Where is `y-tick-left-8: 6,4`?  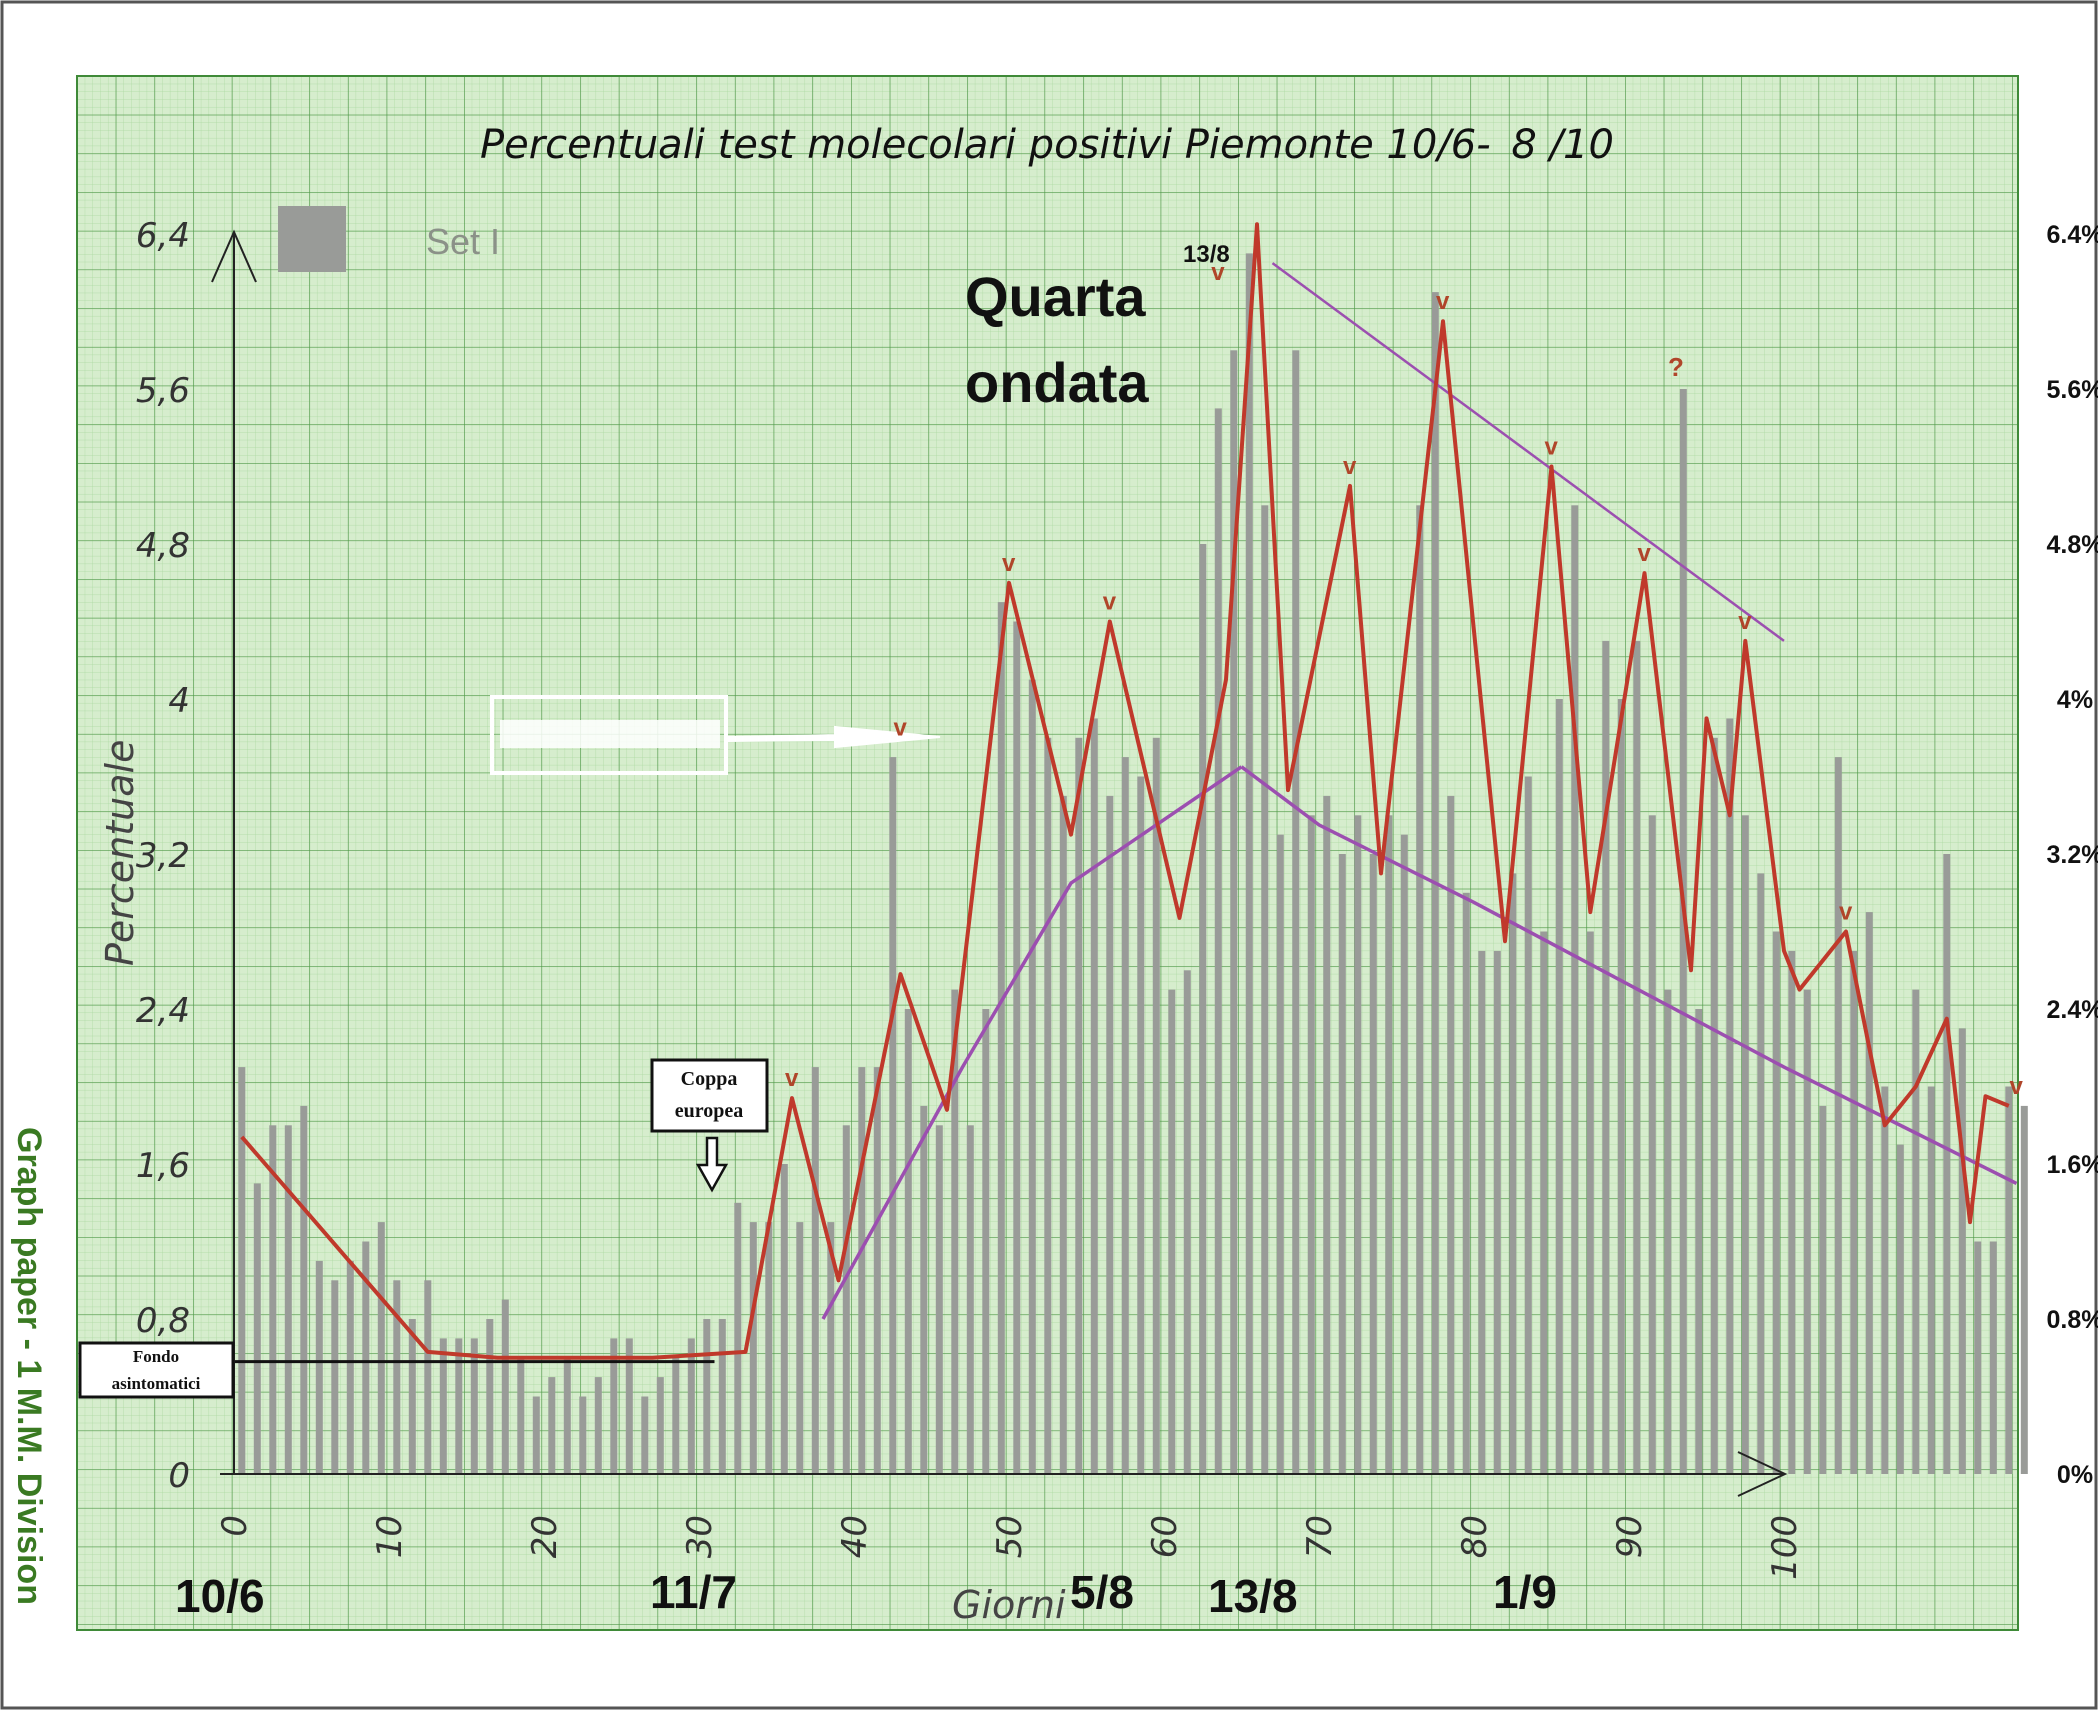
y-tick-left-8: 6,4 is located at coordinates (163, 236).